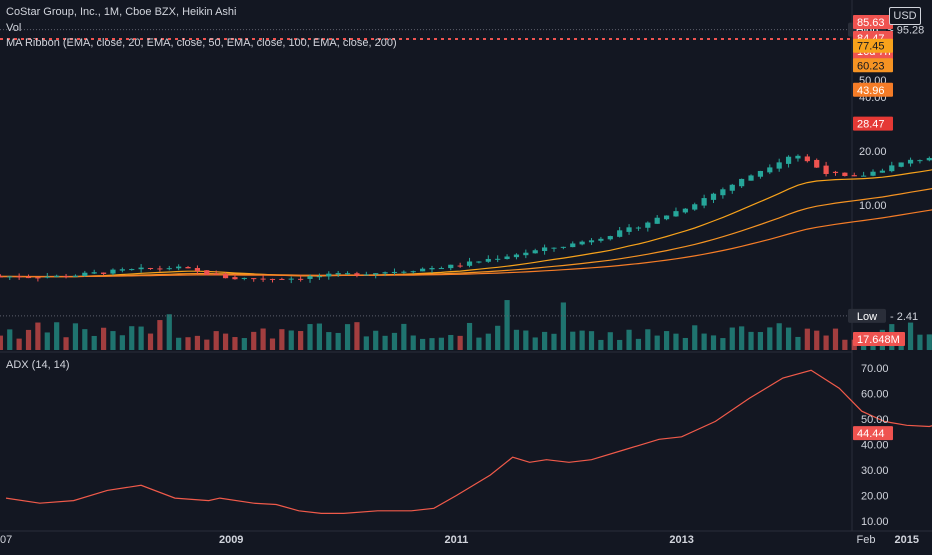 The width and height of the screenshot is (932, 555). I want to click on adx-tick-label: 40.00, so click(875, 445).